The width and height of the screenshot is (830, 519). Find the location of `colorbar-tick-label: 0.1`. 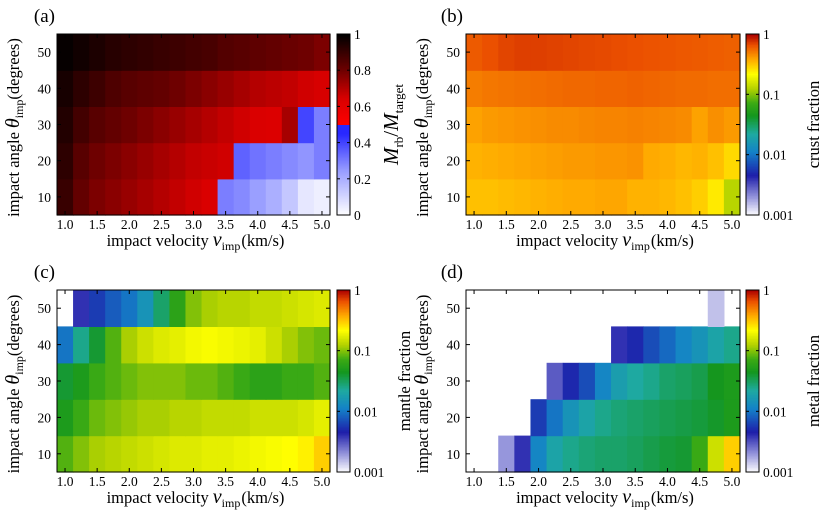

colorbar-tick-label: 0.1 is located at coordinates (771, 94).